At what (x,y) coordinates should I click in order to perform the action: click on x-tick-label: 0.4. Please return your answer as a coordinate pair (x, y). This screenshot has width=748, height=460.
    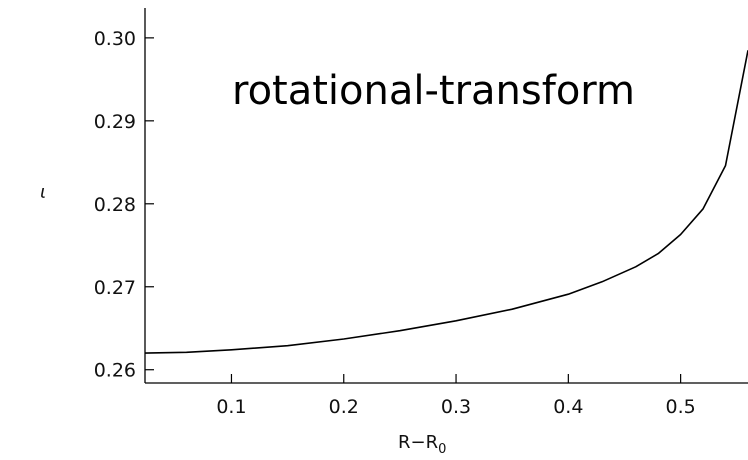
    Looking at the image, I should click on (568, 407).